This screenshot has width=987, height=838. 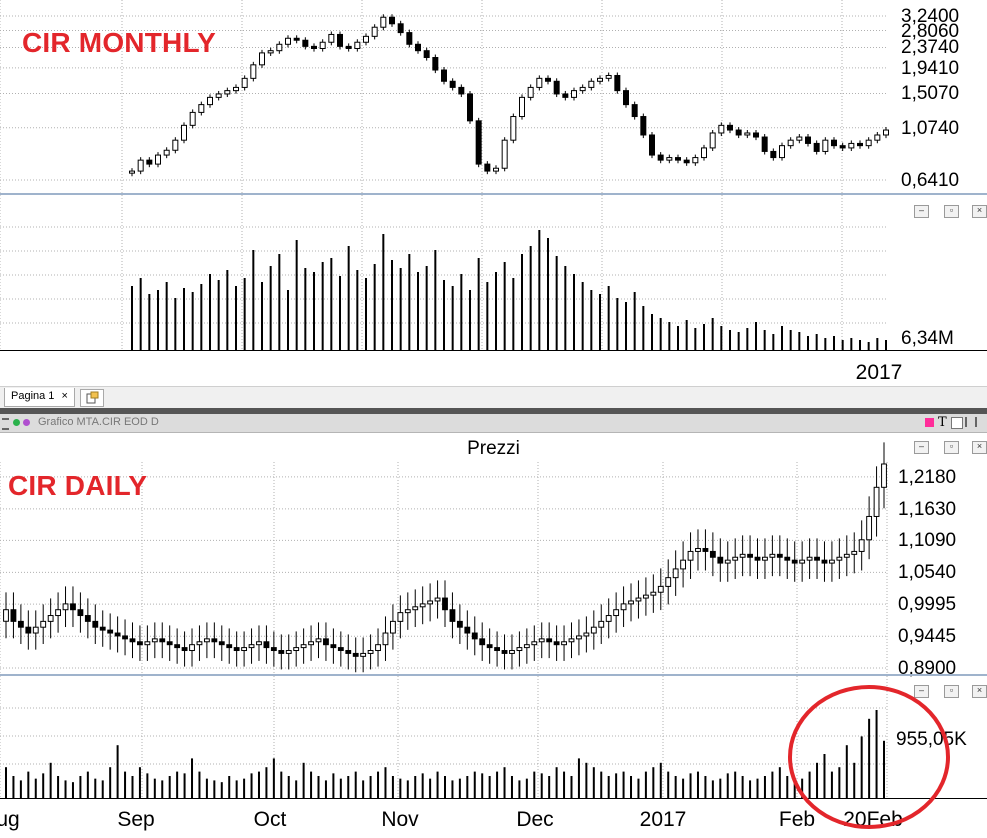 What do you see at coordinates (927, 477) in the screenshot?
I see `price-tick-label: 1,2180` at bounding box center [927, 477].